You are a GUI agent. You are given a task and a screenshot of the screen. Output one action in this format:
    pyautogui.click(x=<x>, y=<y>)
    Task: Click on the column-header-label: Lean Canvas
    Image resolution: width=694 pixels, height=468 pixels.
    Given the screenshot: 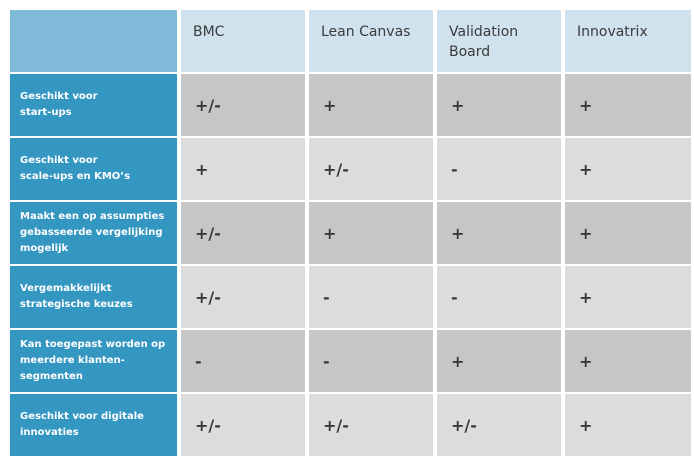 What is the action you would take?
    pyautogui.click(x=366, y=32)
    